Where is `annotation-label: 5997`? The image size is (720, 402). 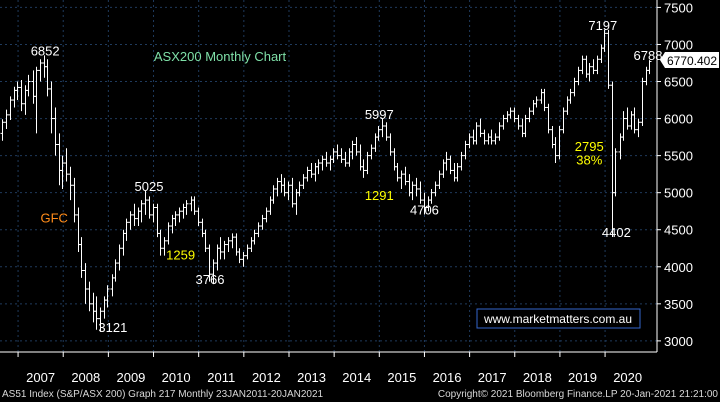
annotation-label: 5997 is located at coordinates (379, 114).